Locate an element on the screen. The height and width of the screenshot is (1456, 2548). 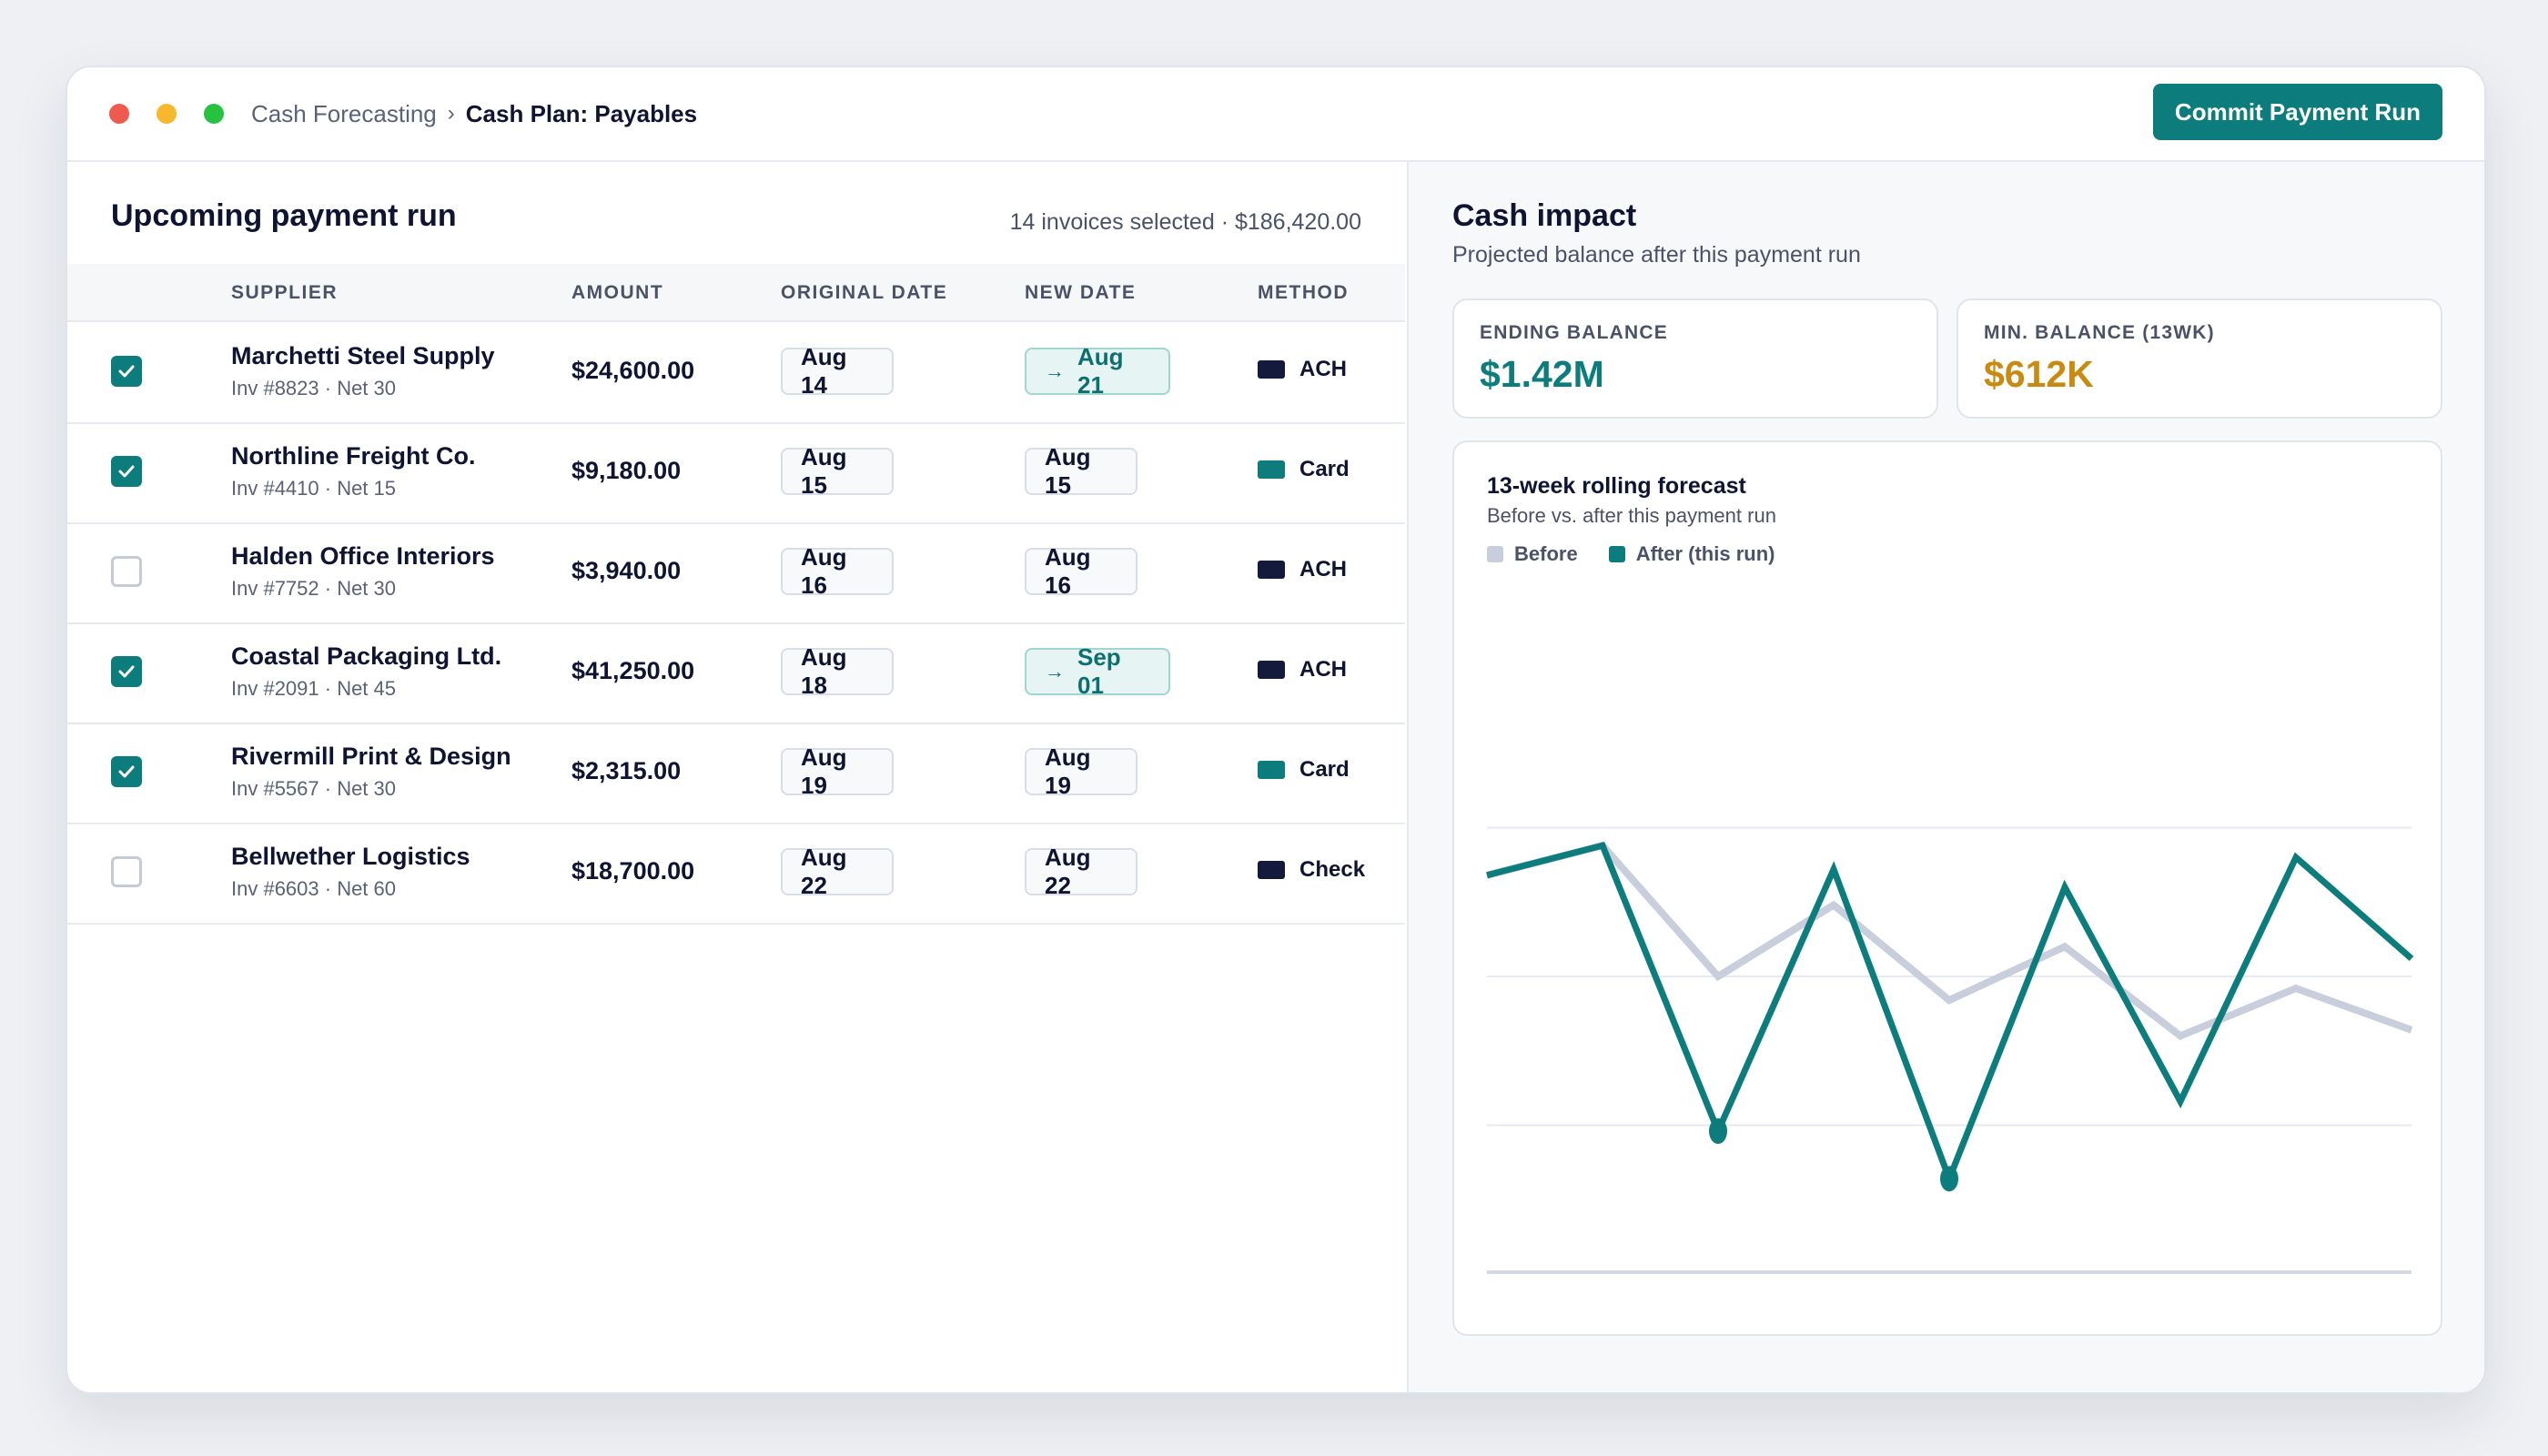
chart-title: 13-week rolling forecast is located at coordinates (1617, 486).